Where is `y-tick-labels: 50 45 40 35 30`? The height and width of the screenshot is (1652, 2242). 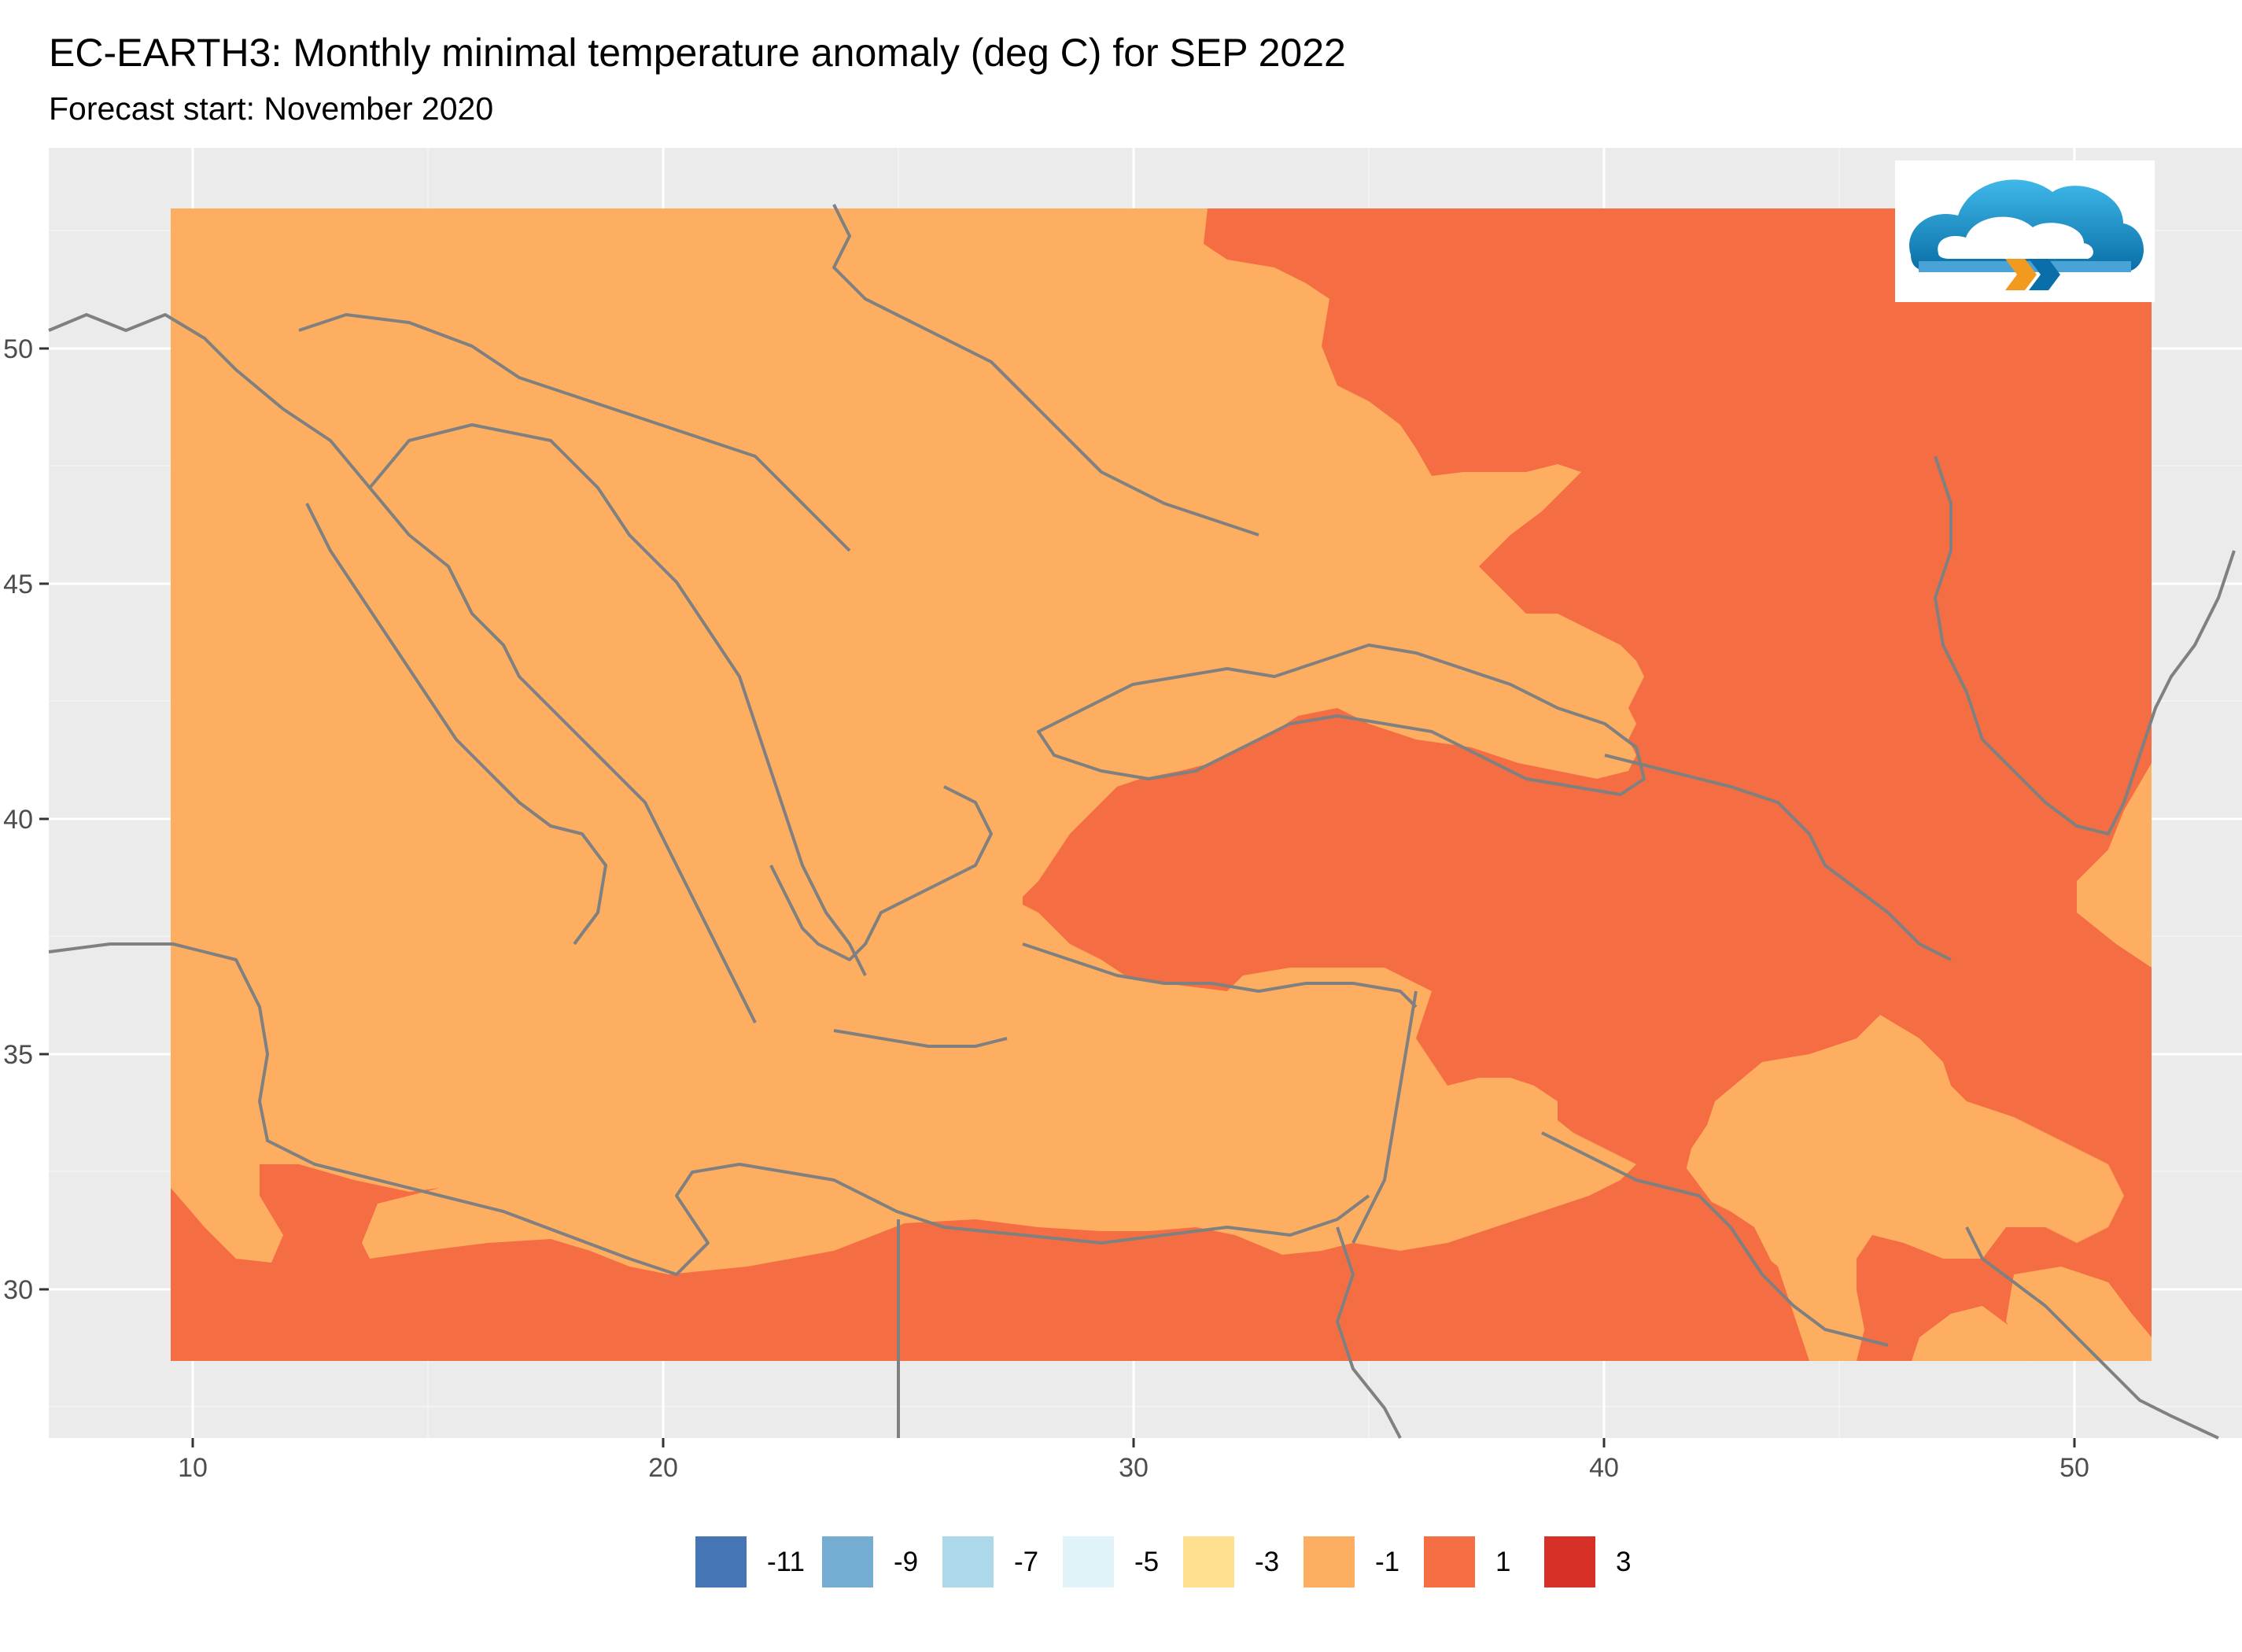 y-tick-labels: 50 45 40 35 30 is located at coordinates (18, 819).